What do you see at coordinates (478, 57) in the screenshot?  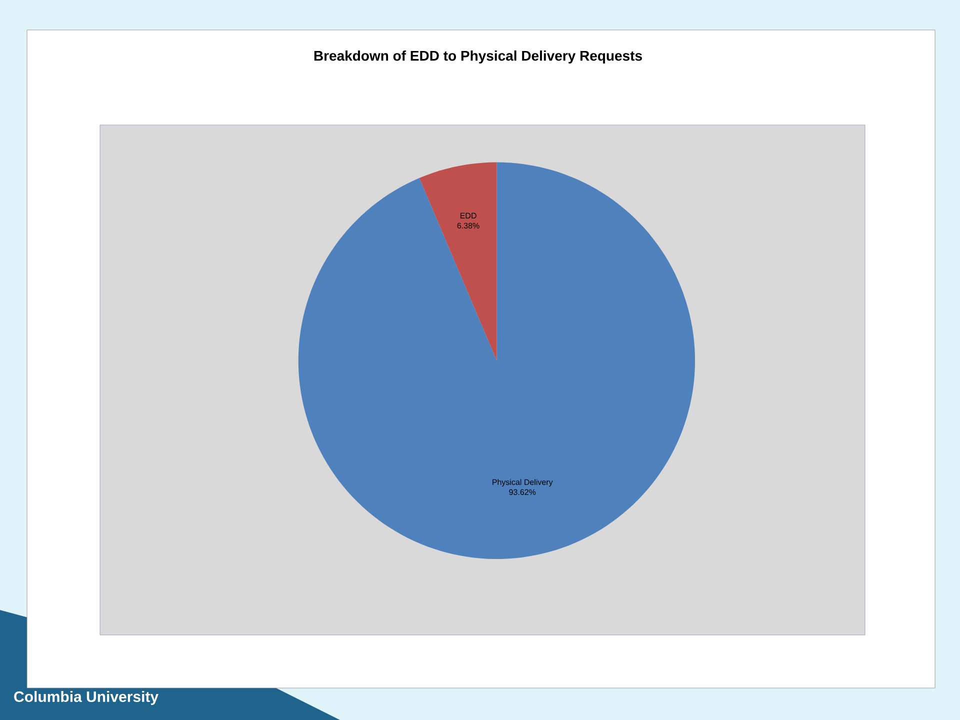 I see `chart-title: Breakdown of EDD to Physical Delivery Requests` at bounding box center [478, 57].